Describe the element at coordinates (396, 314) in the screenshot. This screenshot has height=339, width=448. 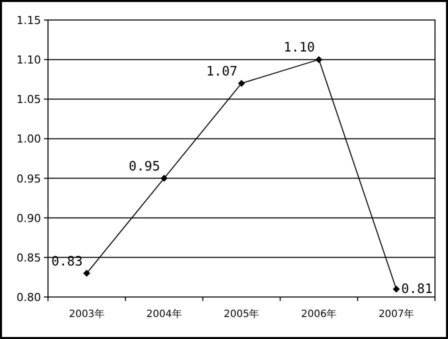
I see `x-tick-label: 2007年` at that location.